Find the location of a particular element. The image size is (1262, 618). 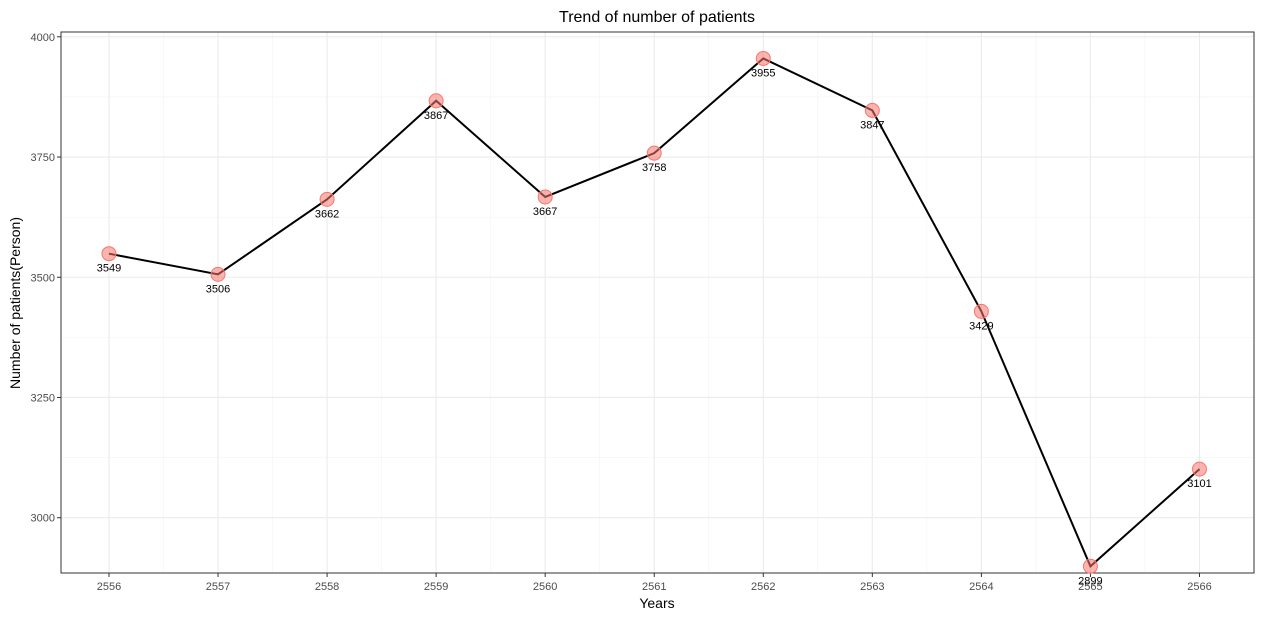

data-label: 3506 is located at coordinates (218, 289).